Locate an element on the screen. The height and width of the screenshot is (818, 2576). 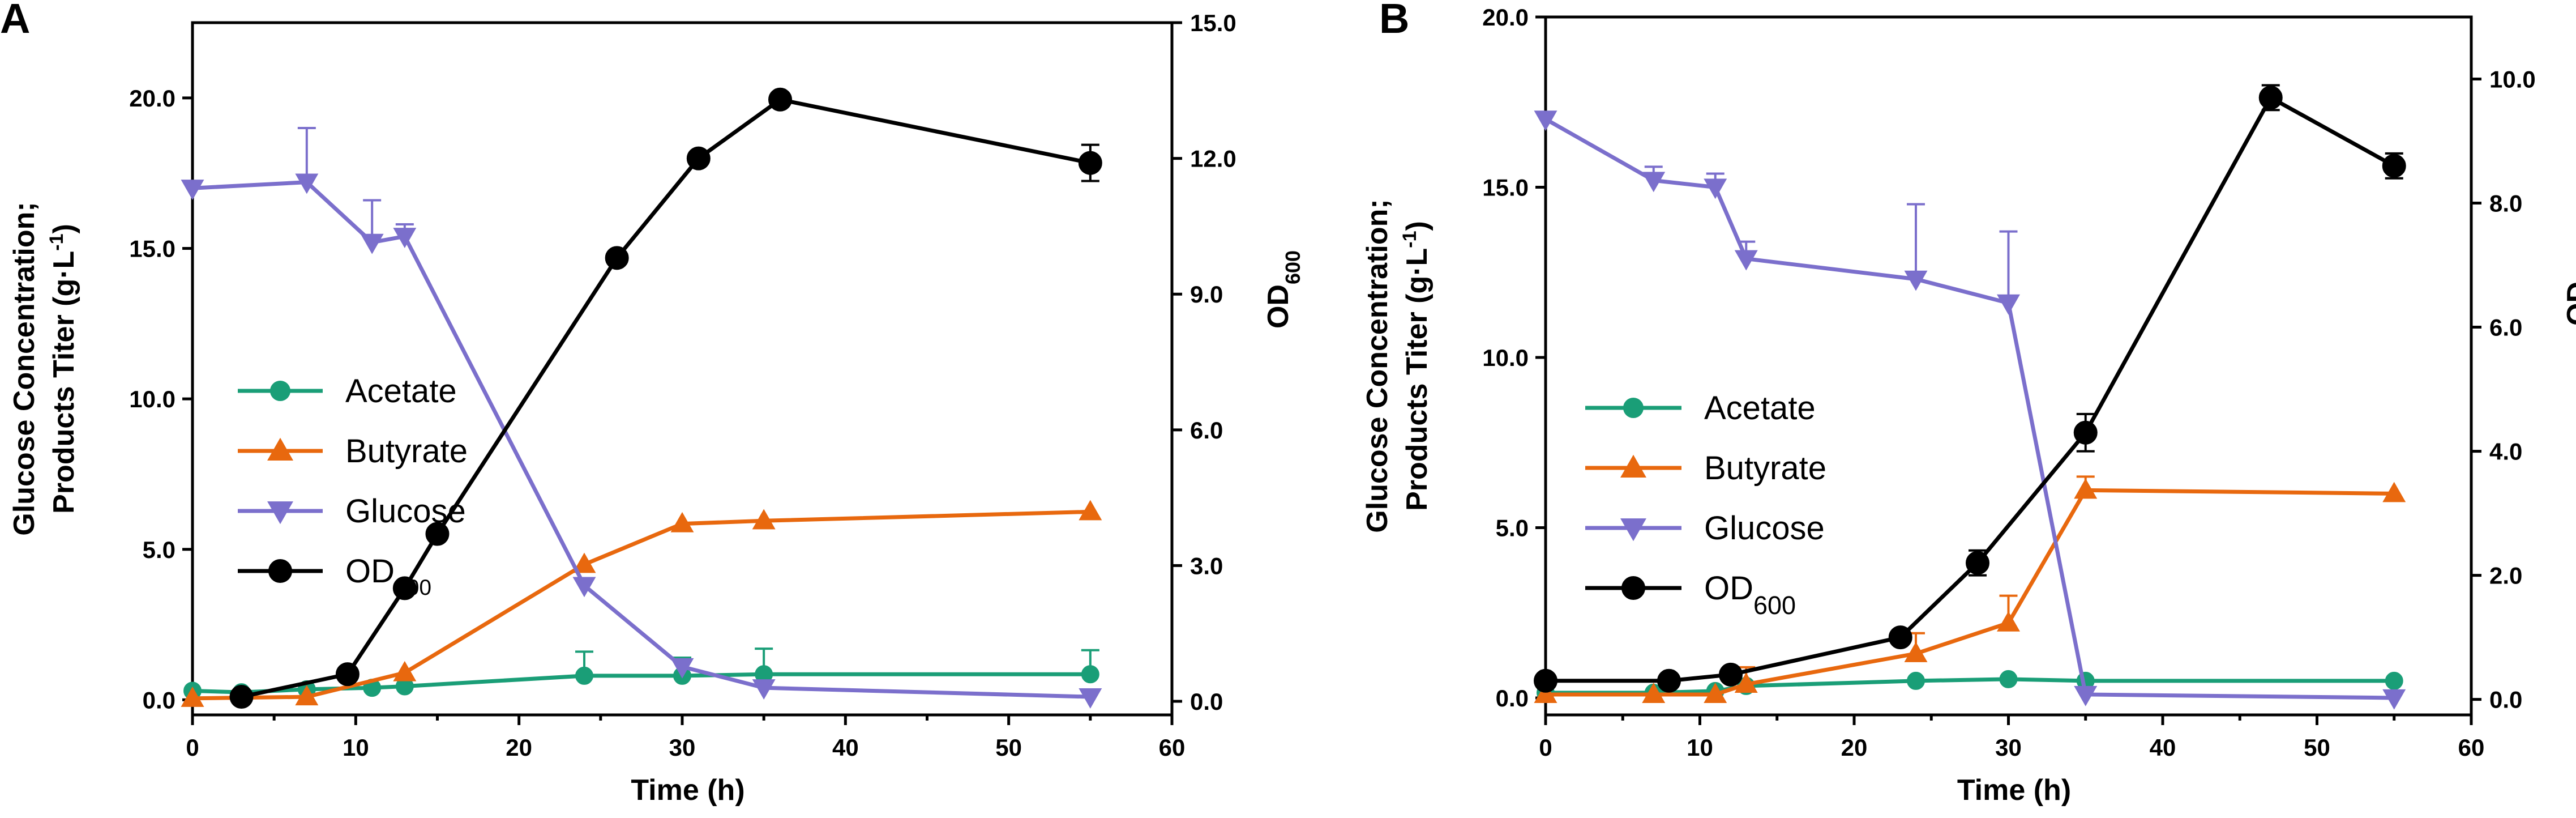
y-right-tick-label: 15.0 is located at coordinates (1213, 23).